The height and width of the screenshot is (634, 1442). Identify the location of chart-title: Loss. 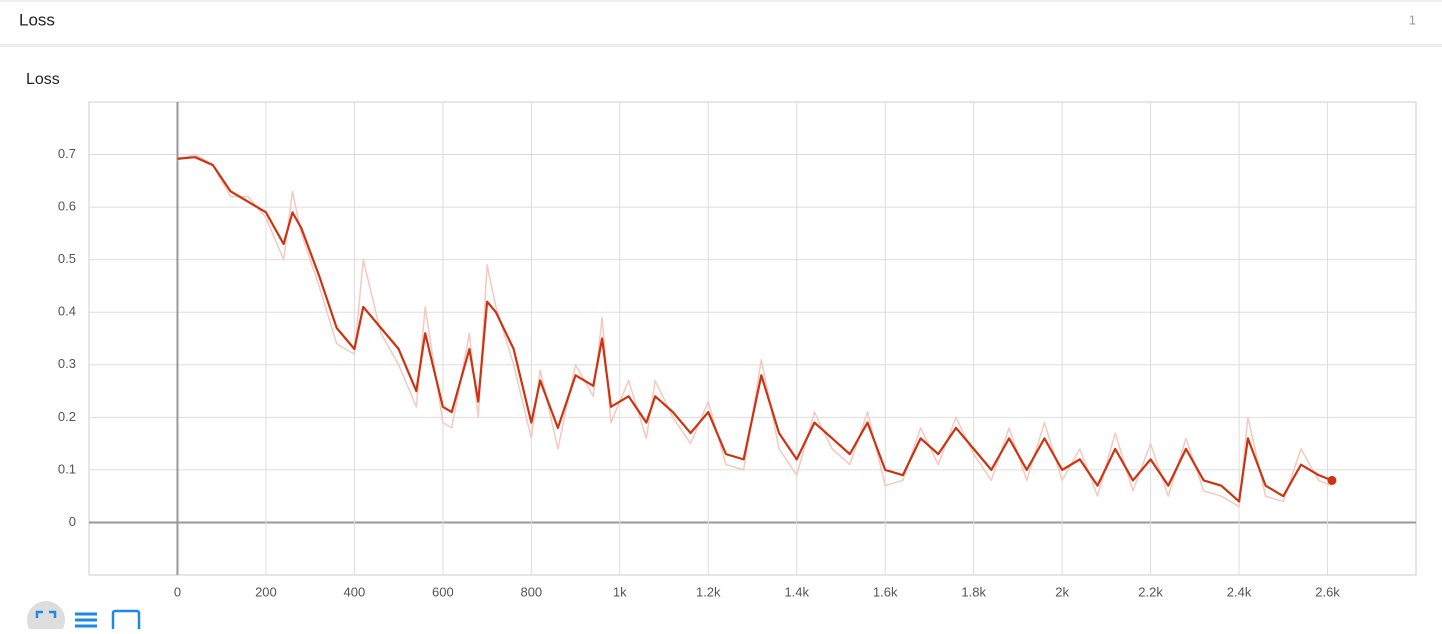
(43, 79).